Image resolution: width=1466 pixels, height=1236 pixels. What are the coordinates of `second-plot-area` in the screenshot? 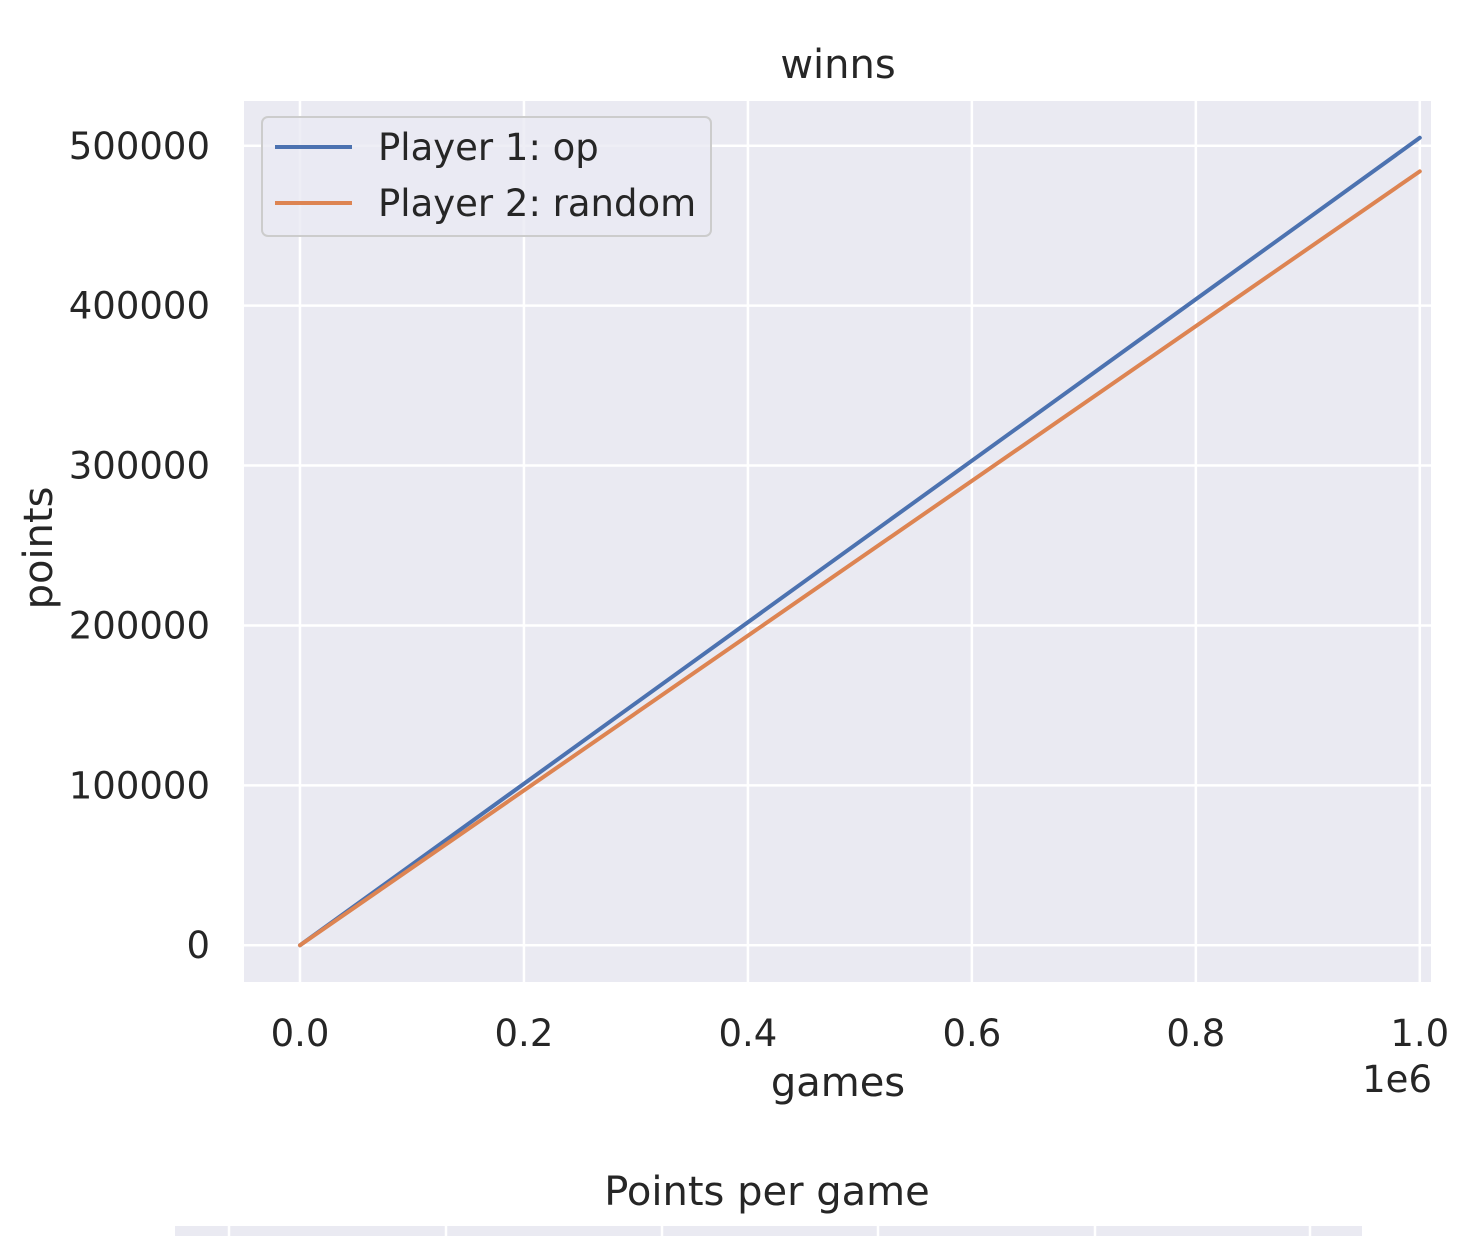 It's located at (768, 1231).